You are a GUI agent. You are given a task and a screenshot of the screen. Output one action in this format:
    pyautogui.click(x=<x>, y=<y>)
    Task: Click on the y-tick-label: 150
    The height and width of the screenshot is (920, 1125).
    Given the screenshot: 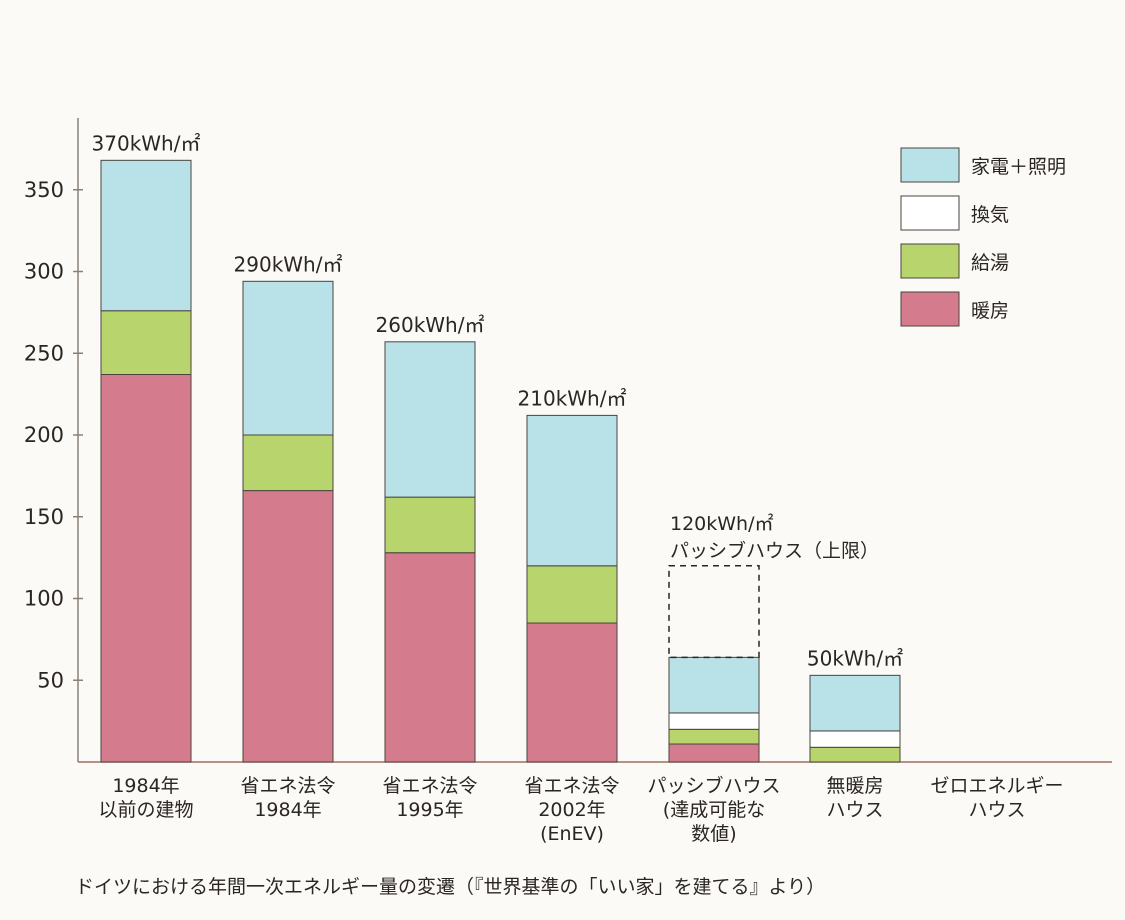 What is the action you would take?
    pyautogui.click(x=44, y=517)
    